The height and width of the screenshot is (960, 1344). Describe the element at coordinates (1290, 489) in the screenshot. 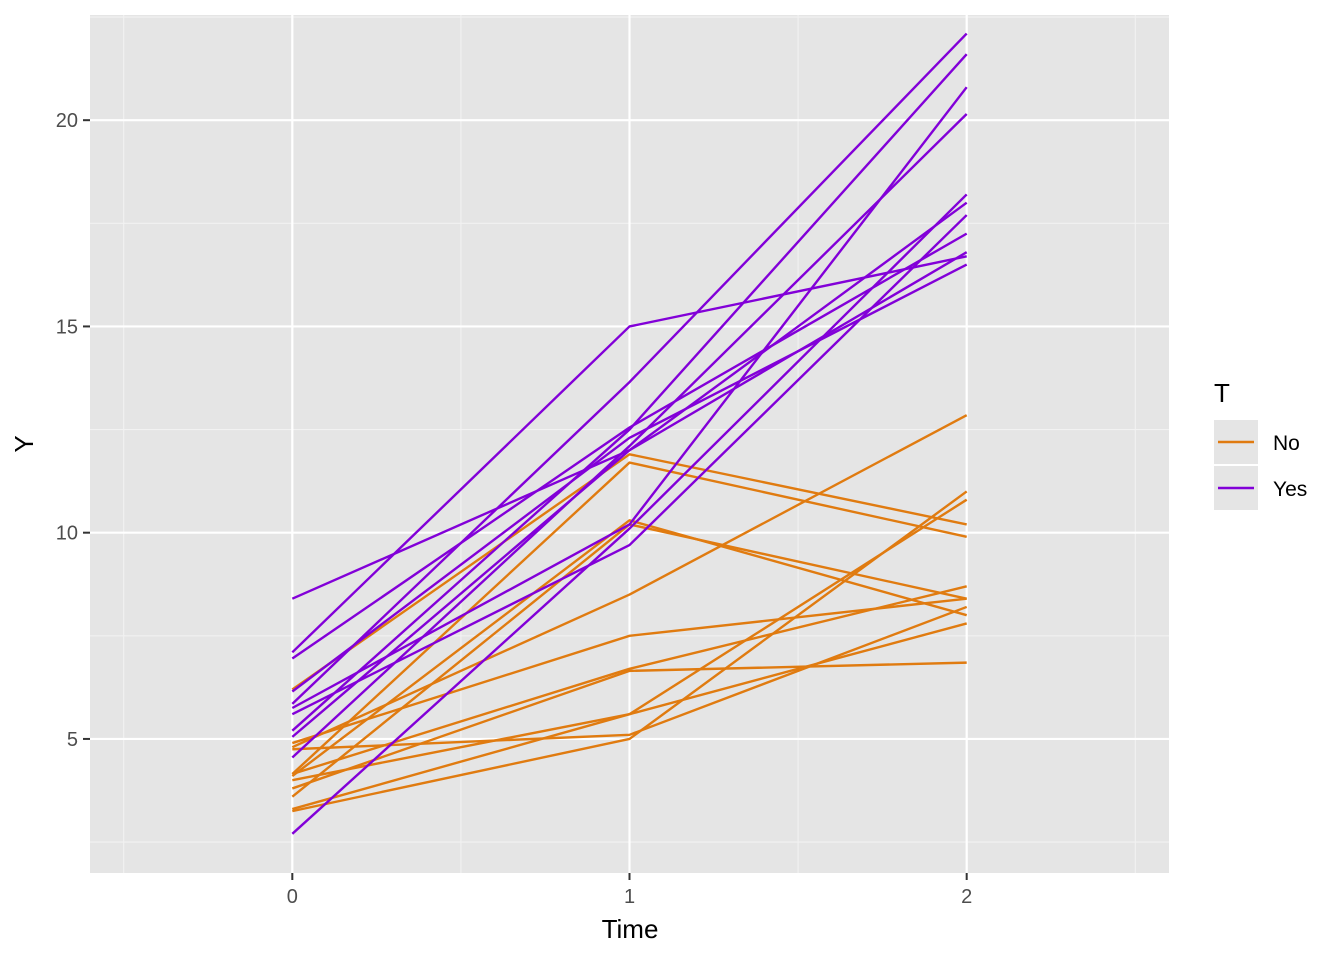

I see `legend-label-yes: Yes` at that location.